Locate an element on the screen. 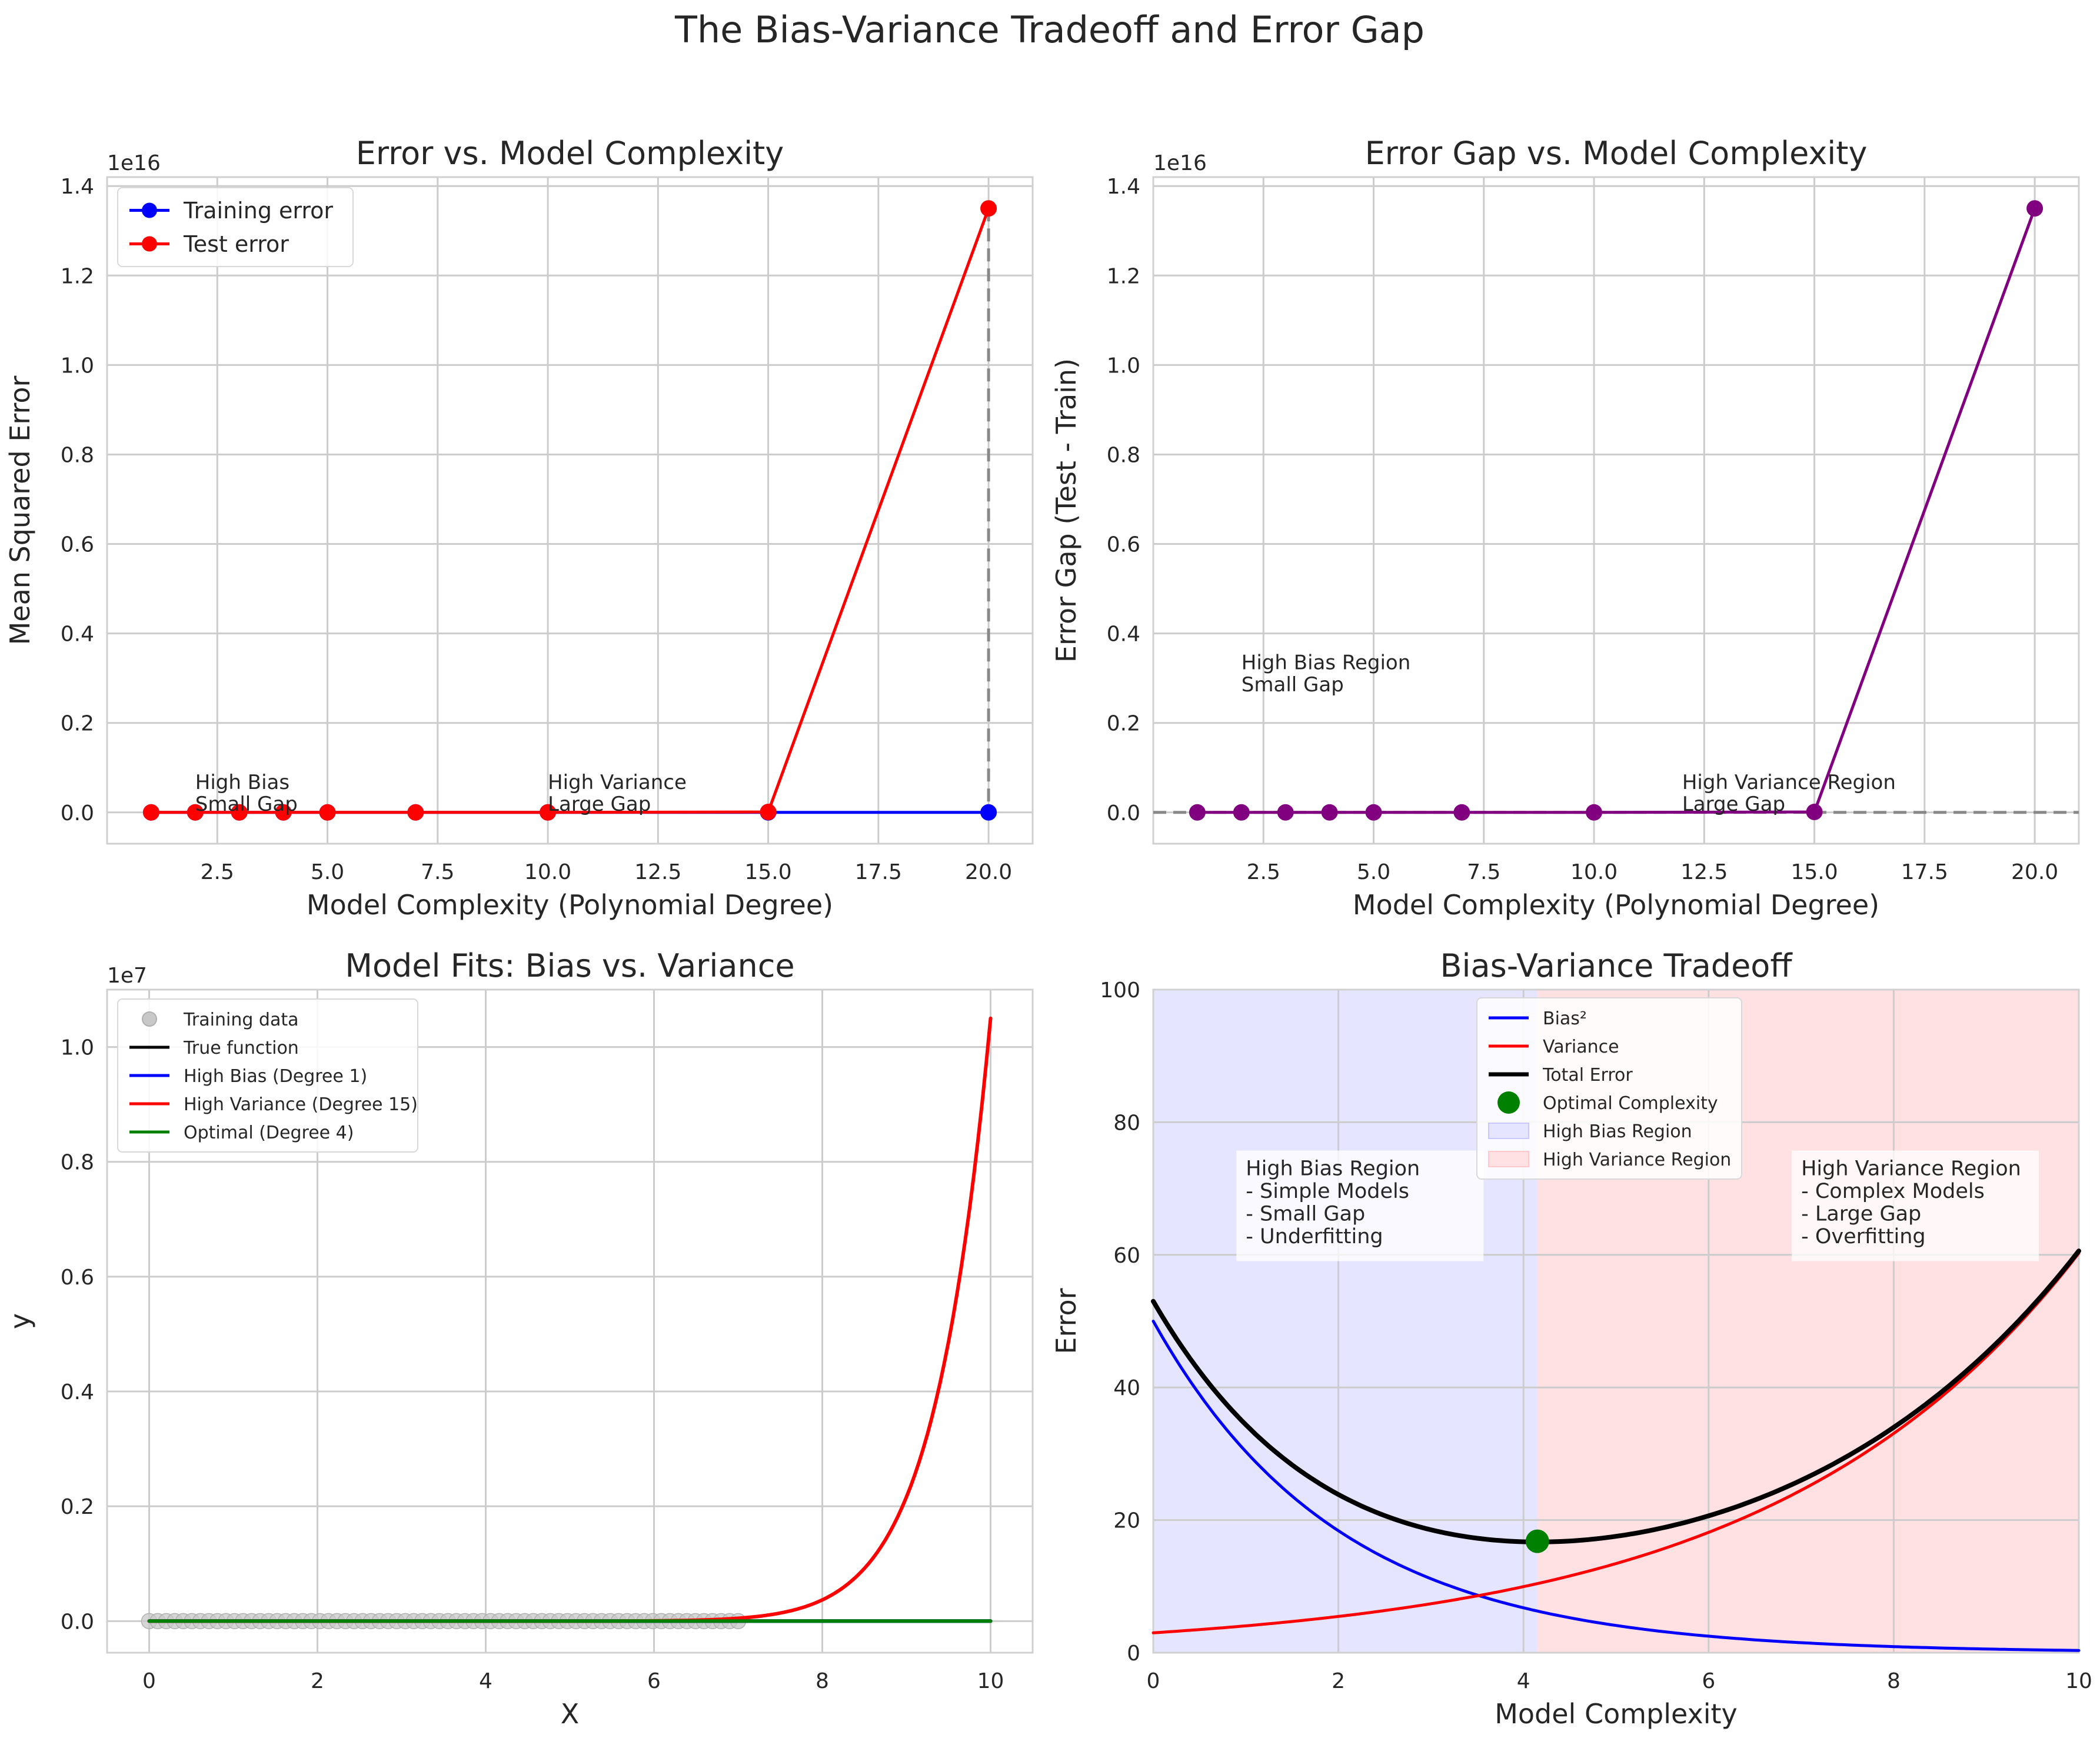 This screenshot has height=1738, width=2100. annotation-line: - Large Gap is located at coordinates (1861, 1214).